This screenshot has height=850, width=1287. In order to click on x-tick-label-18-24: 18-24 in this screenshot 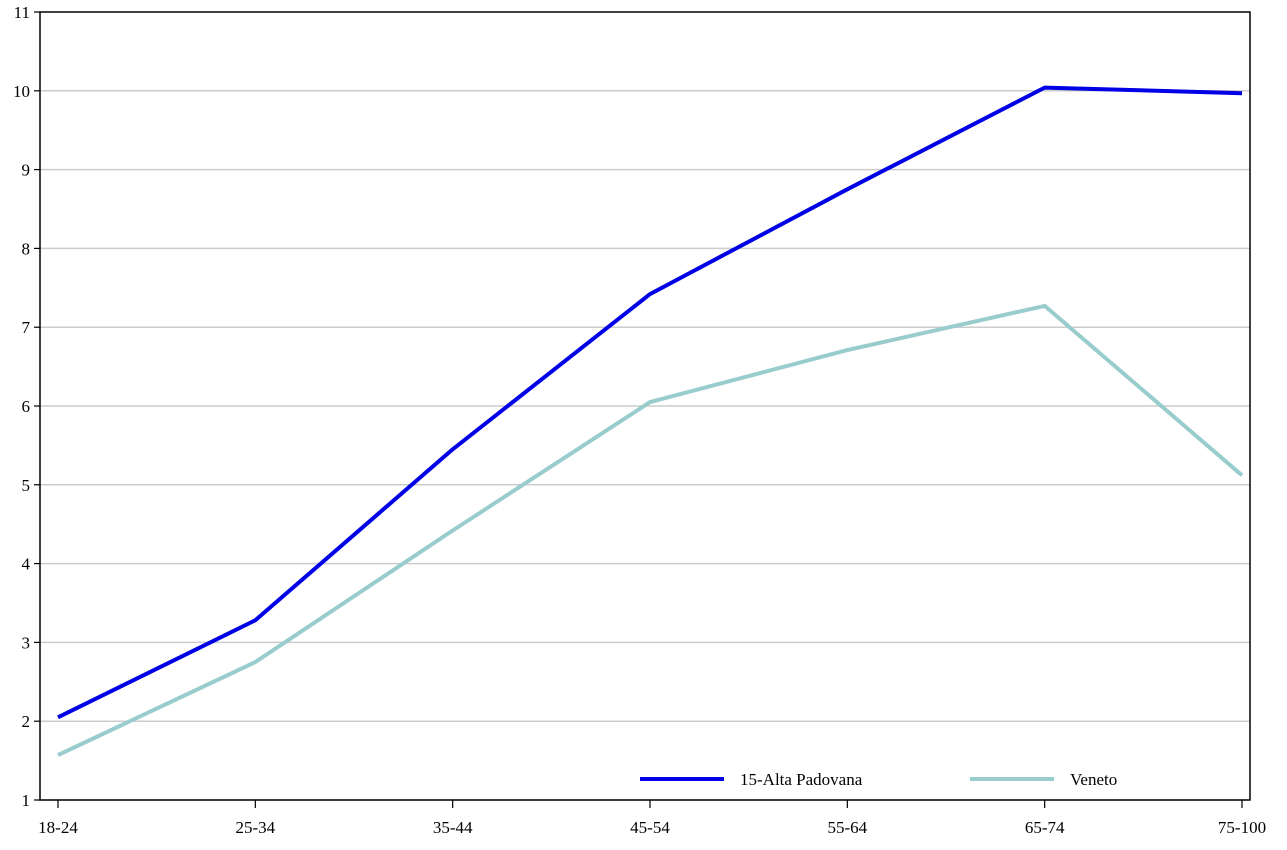, I will do `click(58, 827)`.